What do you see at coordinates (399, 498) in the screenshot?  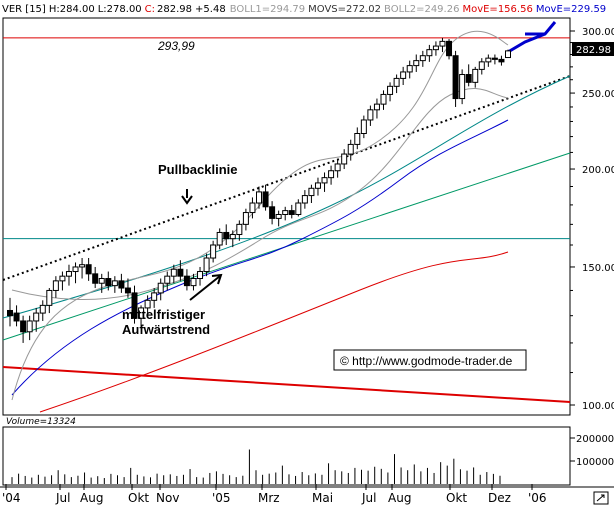 I see `date-tick-label: Aug` at bounding box center [399, 498].